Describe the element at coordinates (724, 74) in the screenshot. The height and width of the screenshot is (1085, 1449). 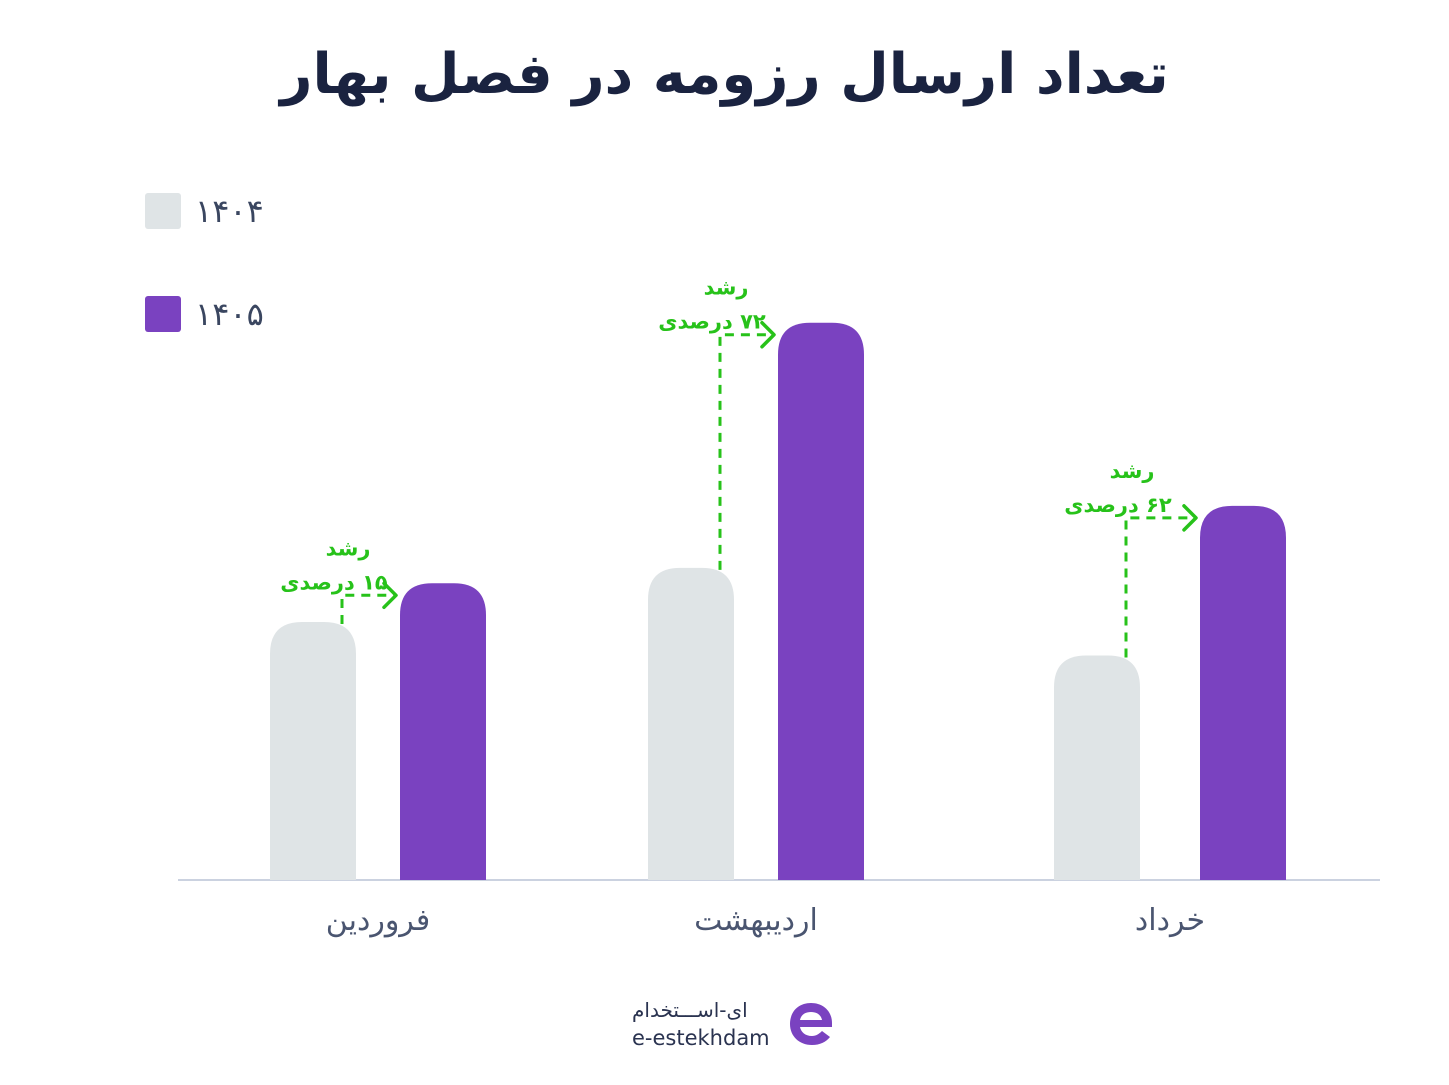
I see `chart-title: تعداد ارسال رزومه در فصل بهار` at that location.